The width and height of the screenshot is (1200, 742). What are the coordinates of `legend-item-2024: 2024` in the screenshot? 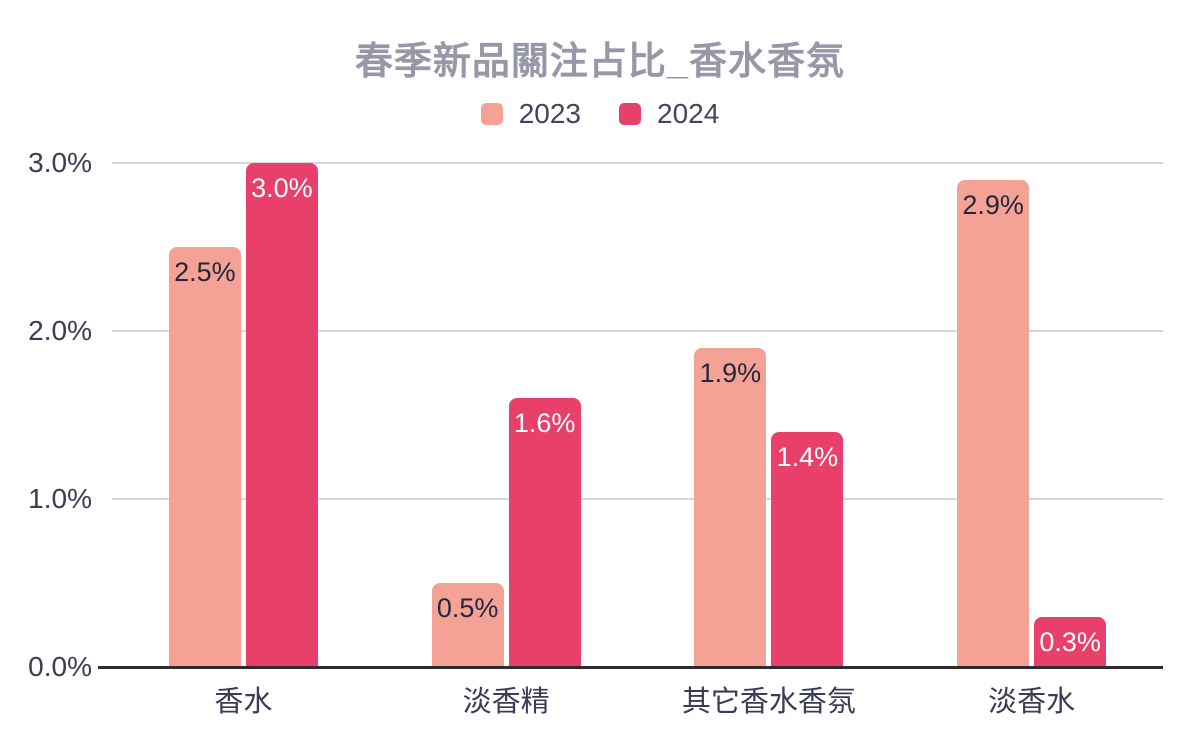 It's located at (669, 114).